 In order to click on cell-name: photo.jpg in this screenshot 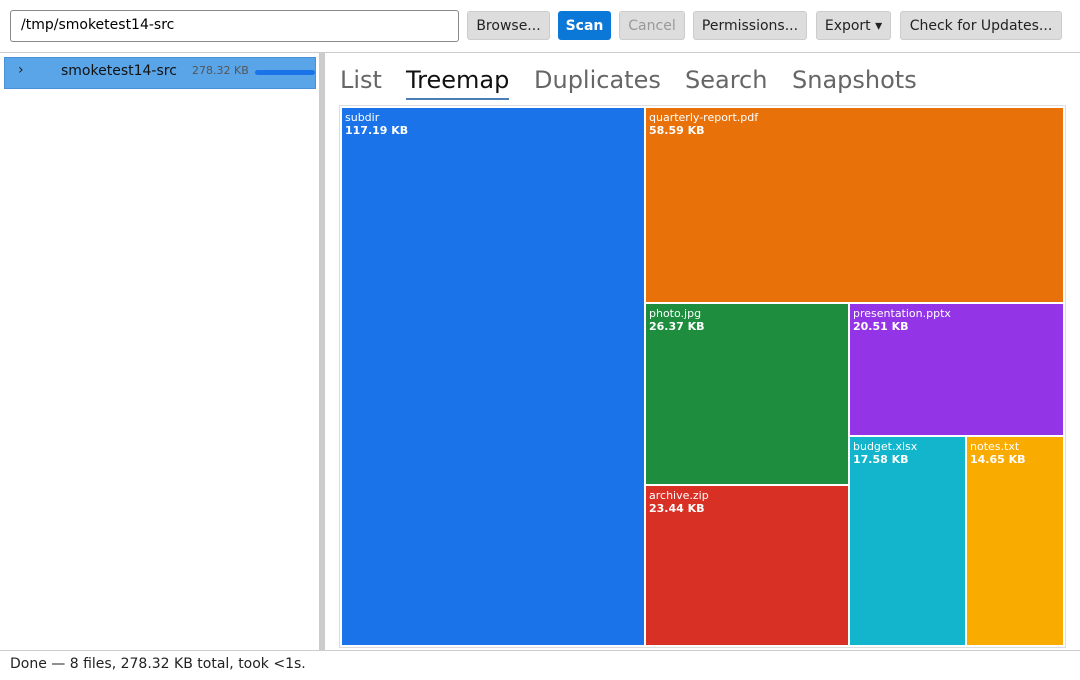, I will do `click(675, 313)`.